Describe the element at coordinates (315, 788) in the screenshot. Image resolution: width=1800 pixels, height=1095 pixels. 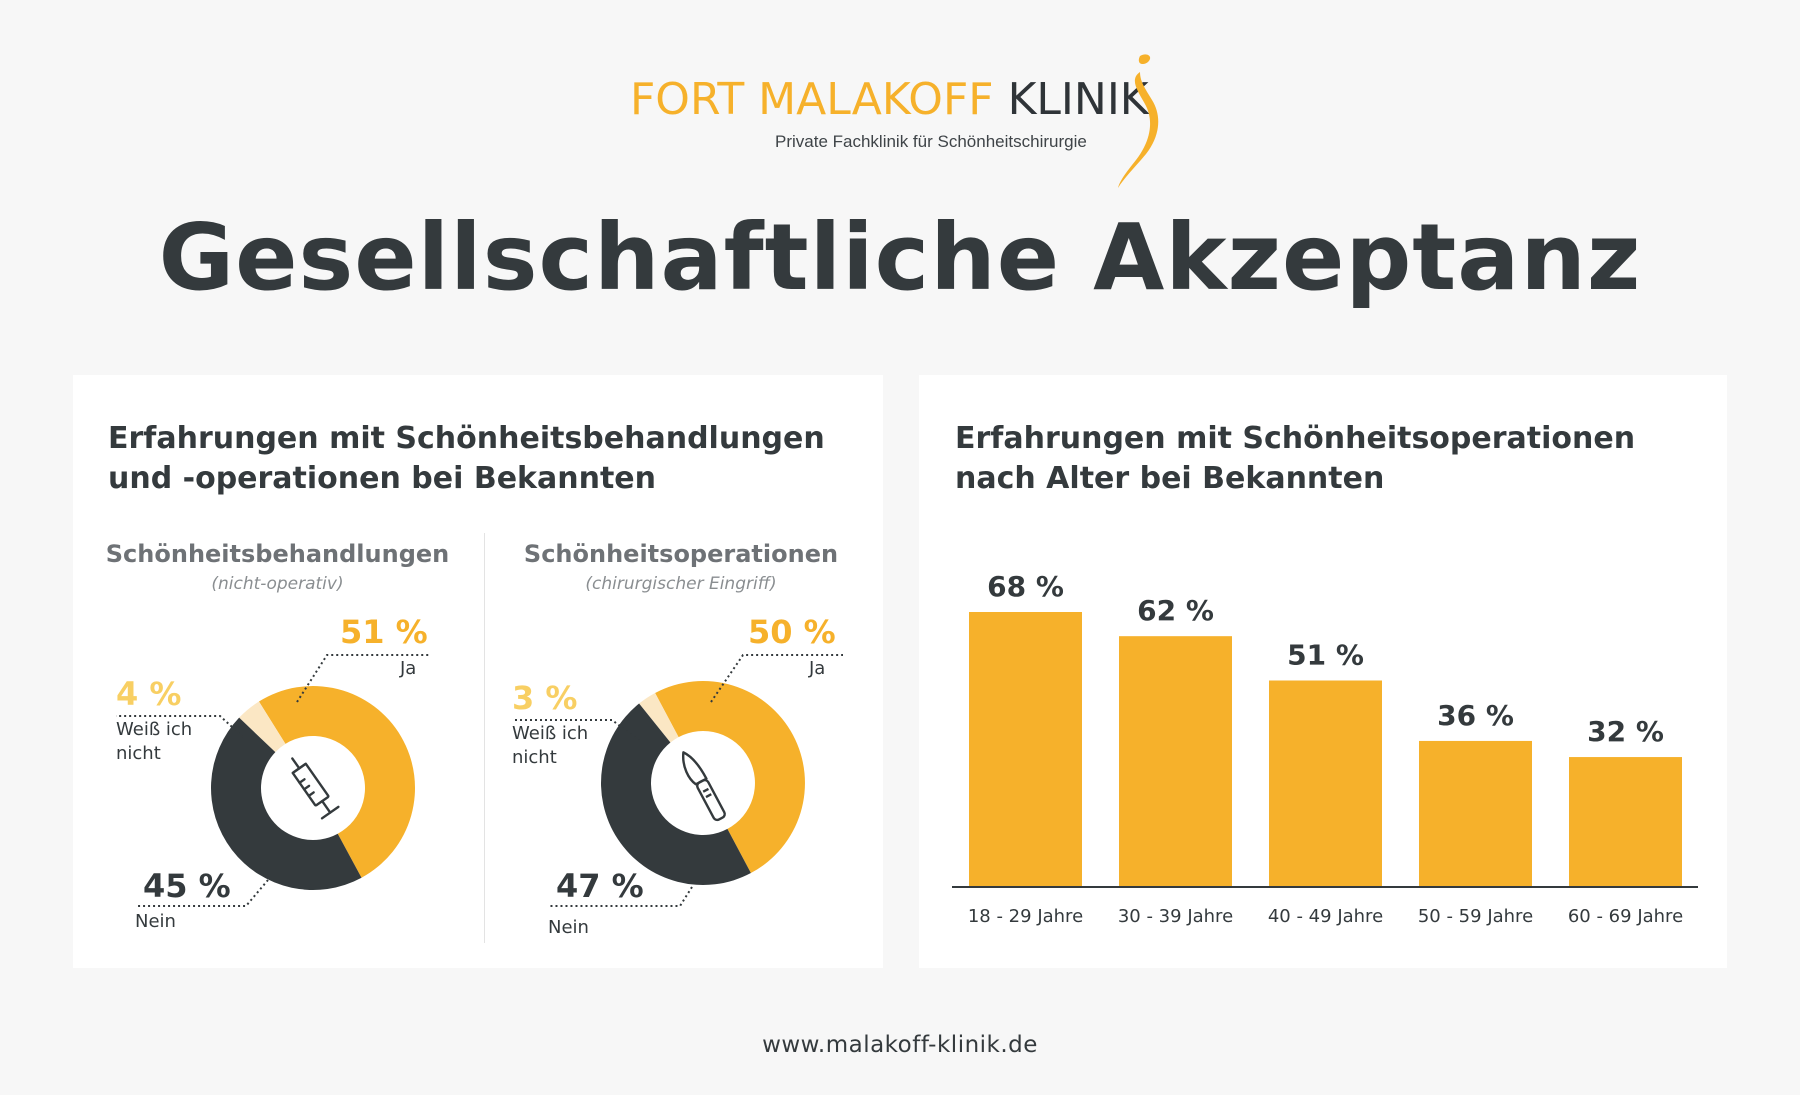
I see `syringe-icon` at that location.